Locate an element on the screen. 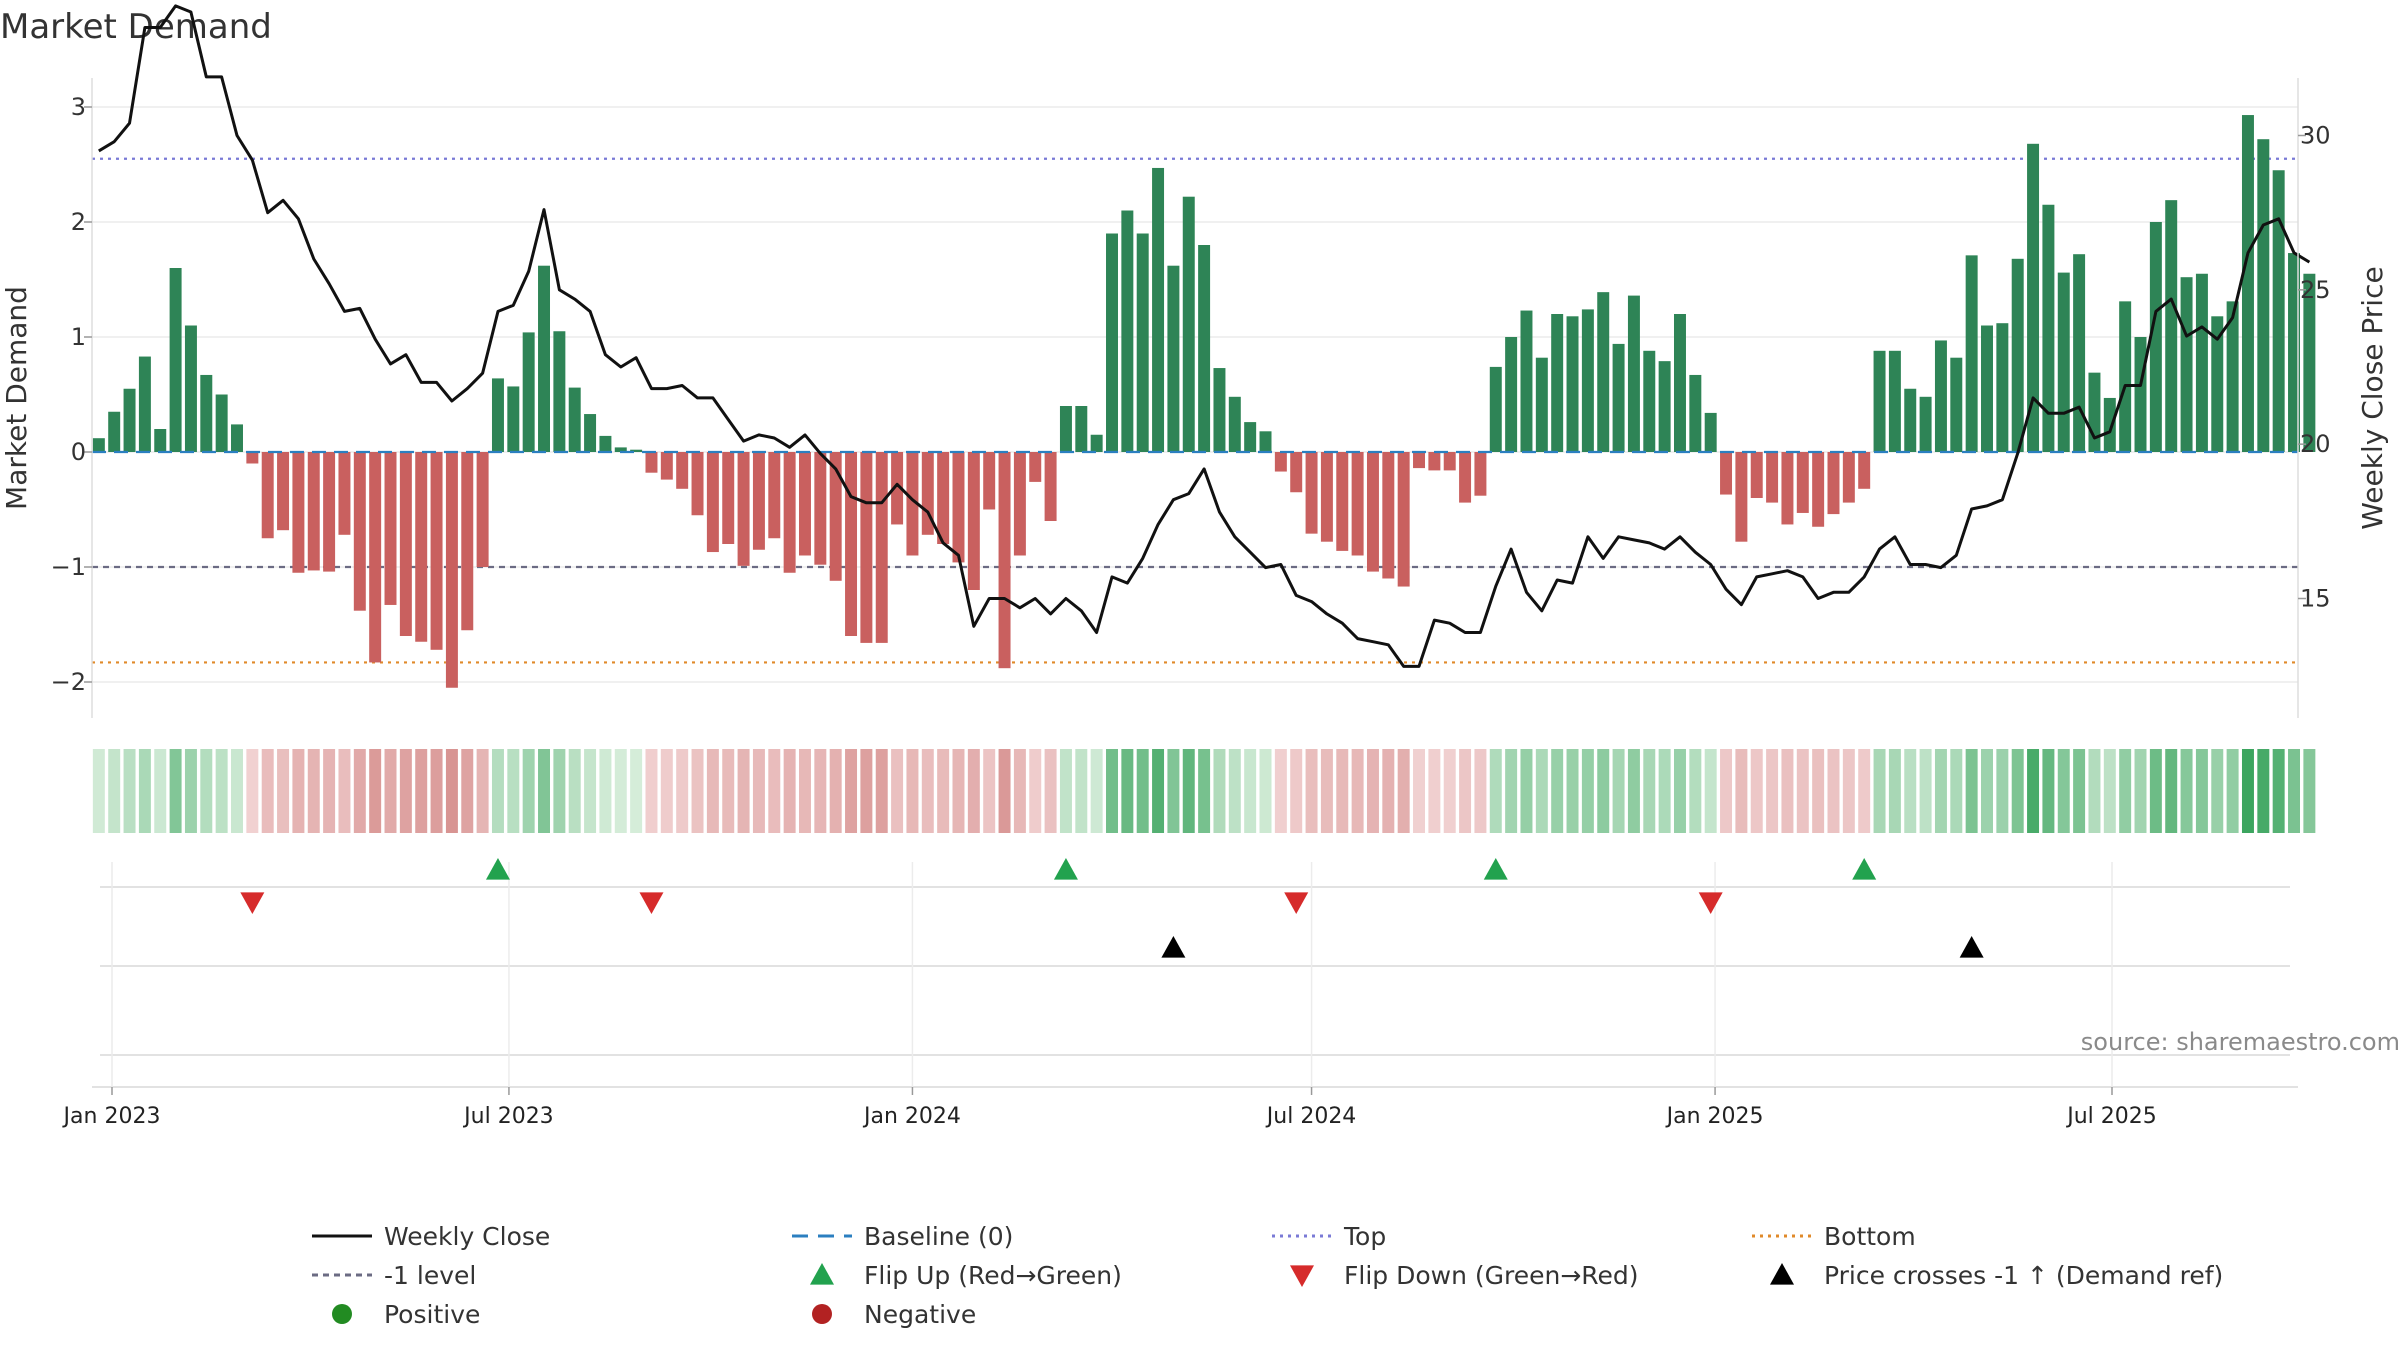  signal-gridlines is located at coordinates (1112, 978).